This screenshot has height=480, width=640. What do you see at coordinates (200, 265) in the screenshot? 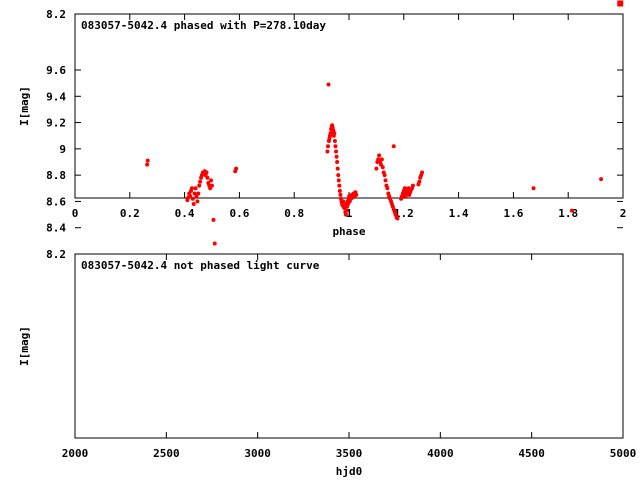
I see `unphased-chart-title: 083057-5042.4 not phased light curve` at bounding box center [200, 265].